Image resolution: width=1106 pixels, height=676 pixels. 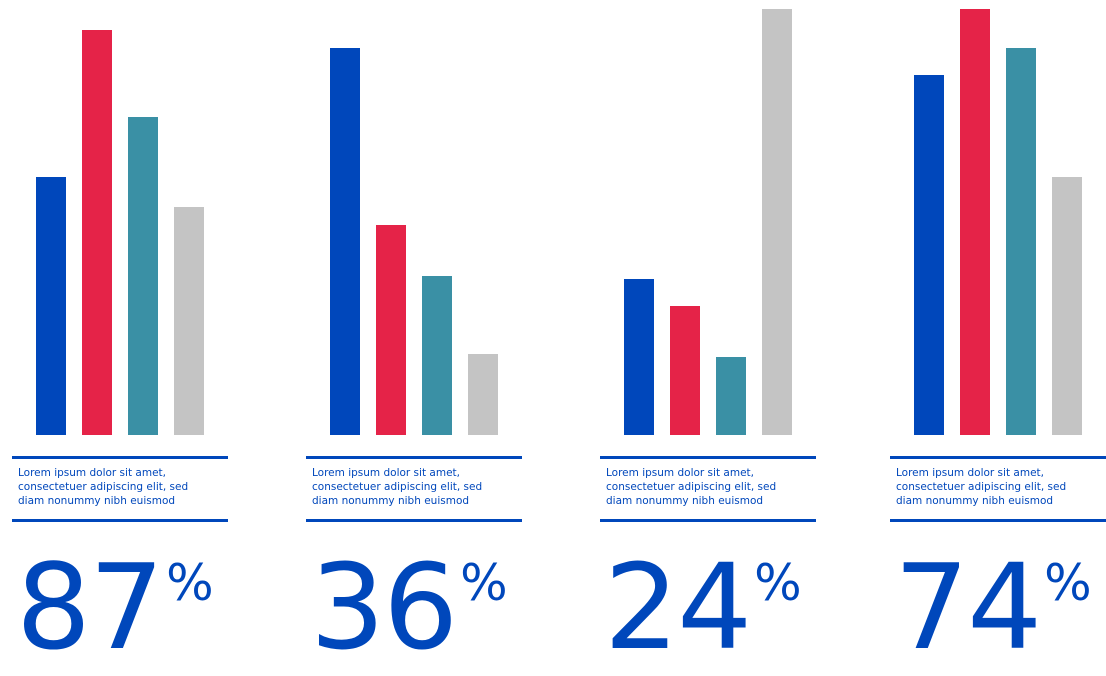 I want to click on percentage-value: 87, so click(x=90, y=607).